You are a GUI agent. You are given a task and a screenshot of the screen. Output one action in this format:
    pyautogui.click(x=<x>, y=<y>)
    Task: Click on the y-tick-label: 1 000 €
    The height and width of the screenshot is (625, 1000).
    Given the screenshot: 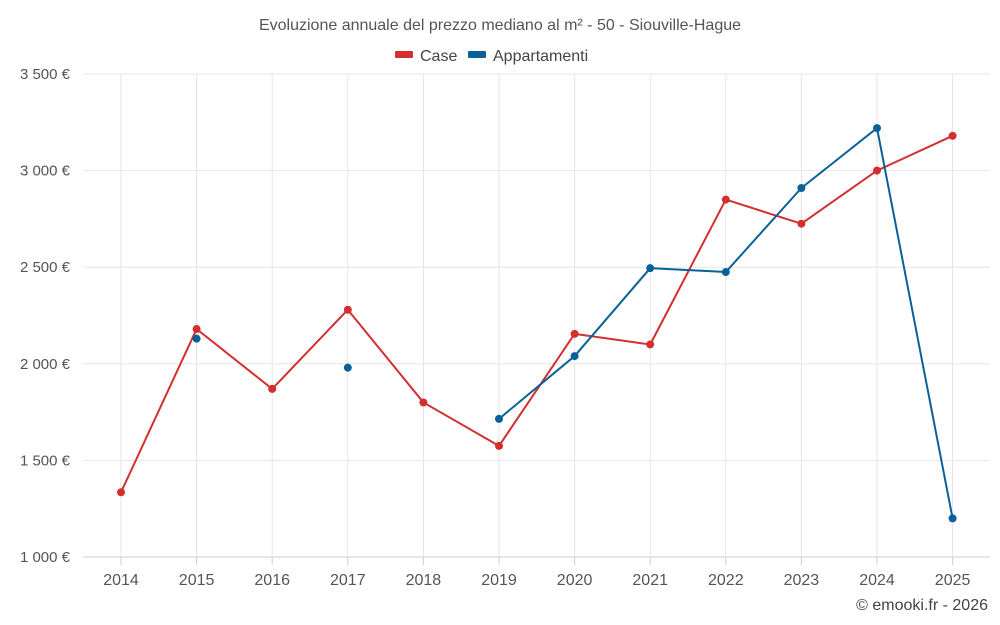 What is the action you would take?
    pyautogui.click(x=45, y=557)
    